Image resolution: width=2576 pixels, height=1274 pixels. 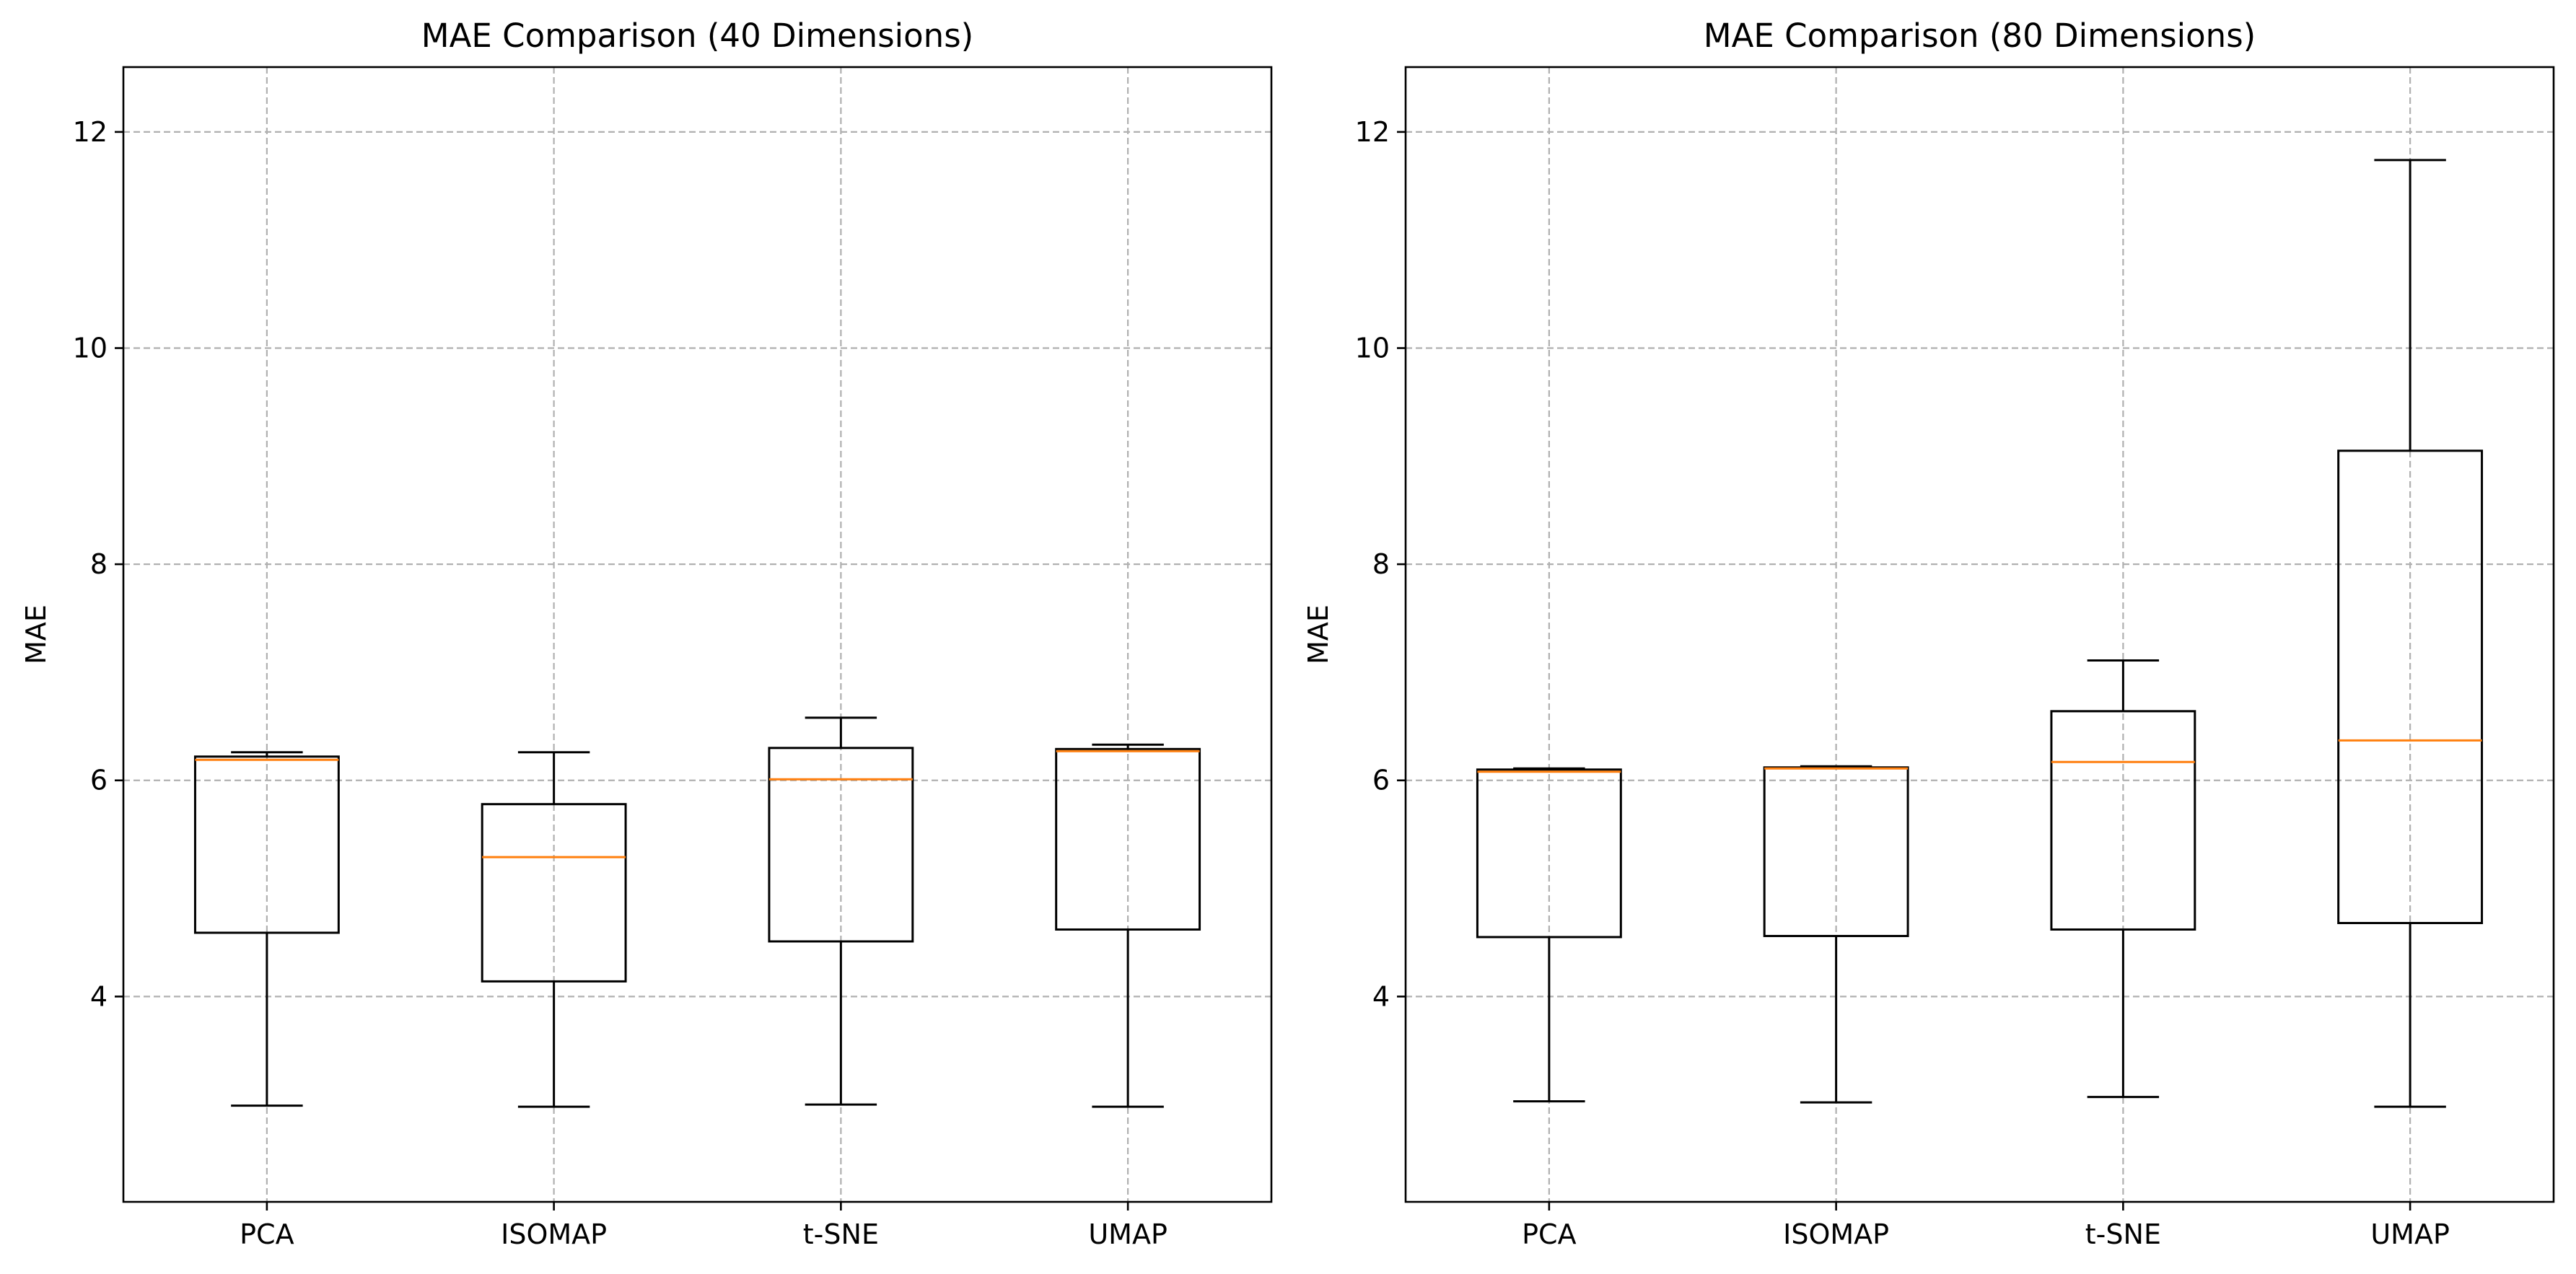 I want to click on chart-title: MAE Comparison (40 Dimensions), so click(x=697, y=36).